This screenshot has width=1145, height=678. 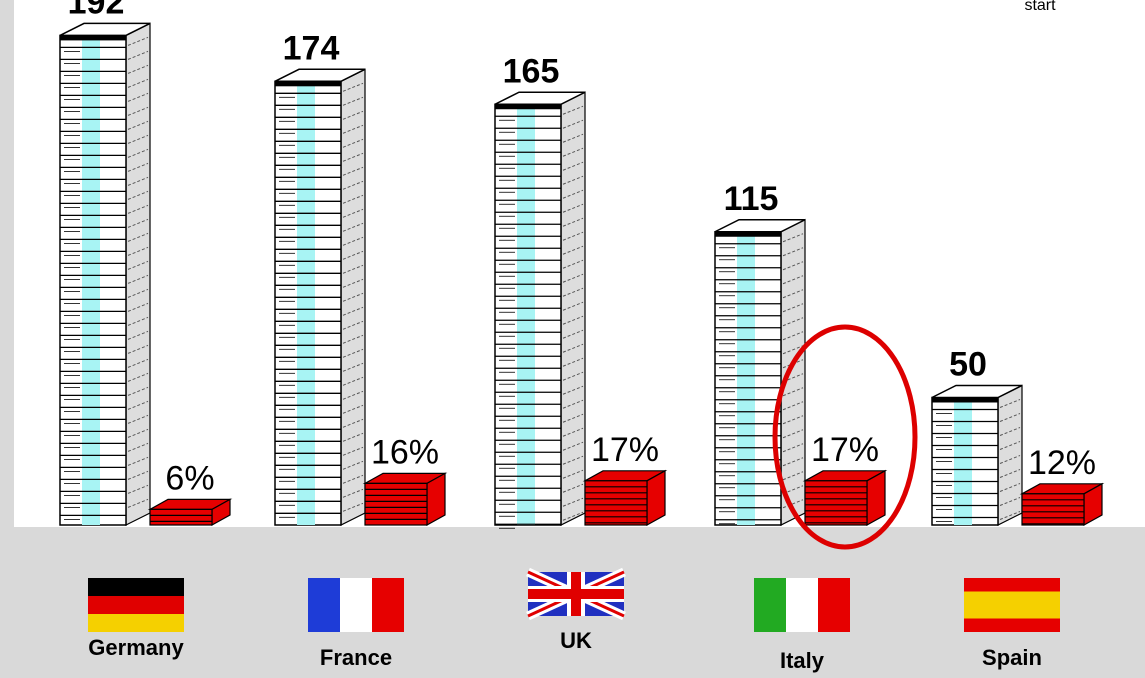 What do you see at coordinates (876, 498) in the screenshot?
I see `percent-stack-side` at bounding box center [876, 498].